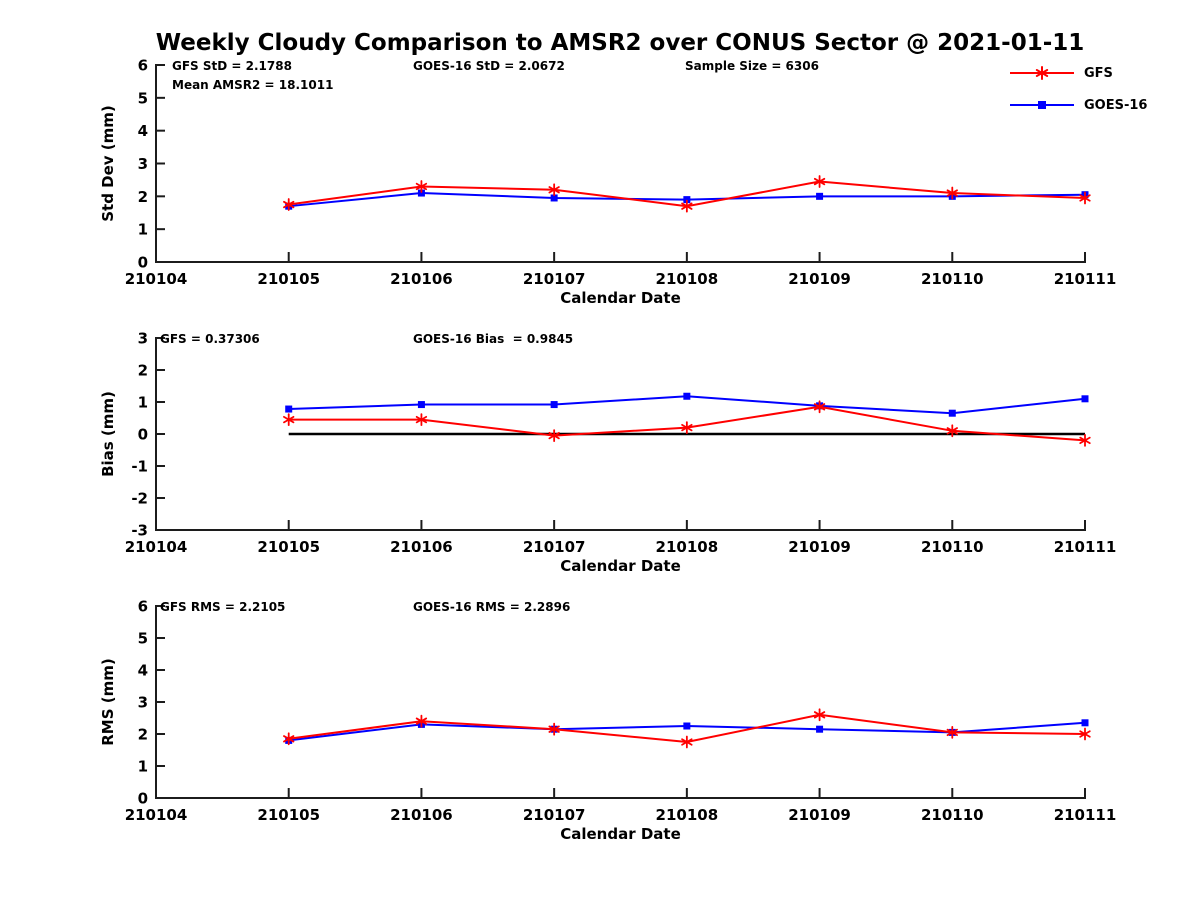 The image size is (1200, 900). I want to click on gfs-series, so click(687, 194).